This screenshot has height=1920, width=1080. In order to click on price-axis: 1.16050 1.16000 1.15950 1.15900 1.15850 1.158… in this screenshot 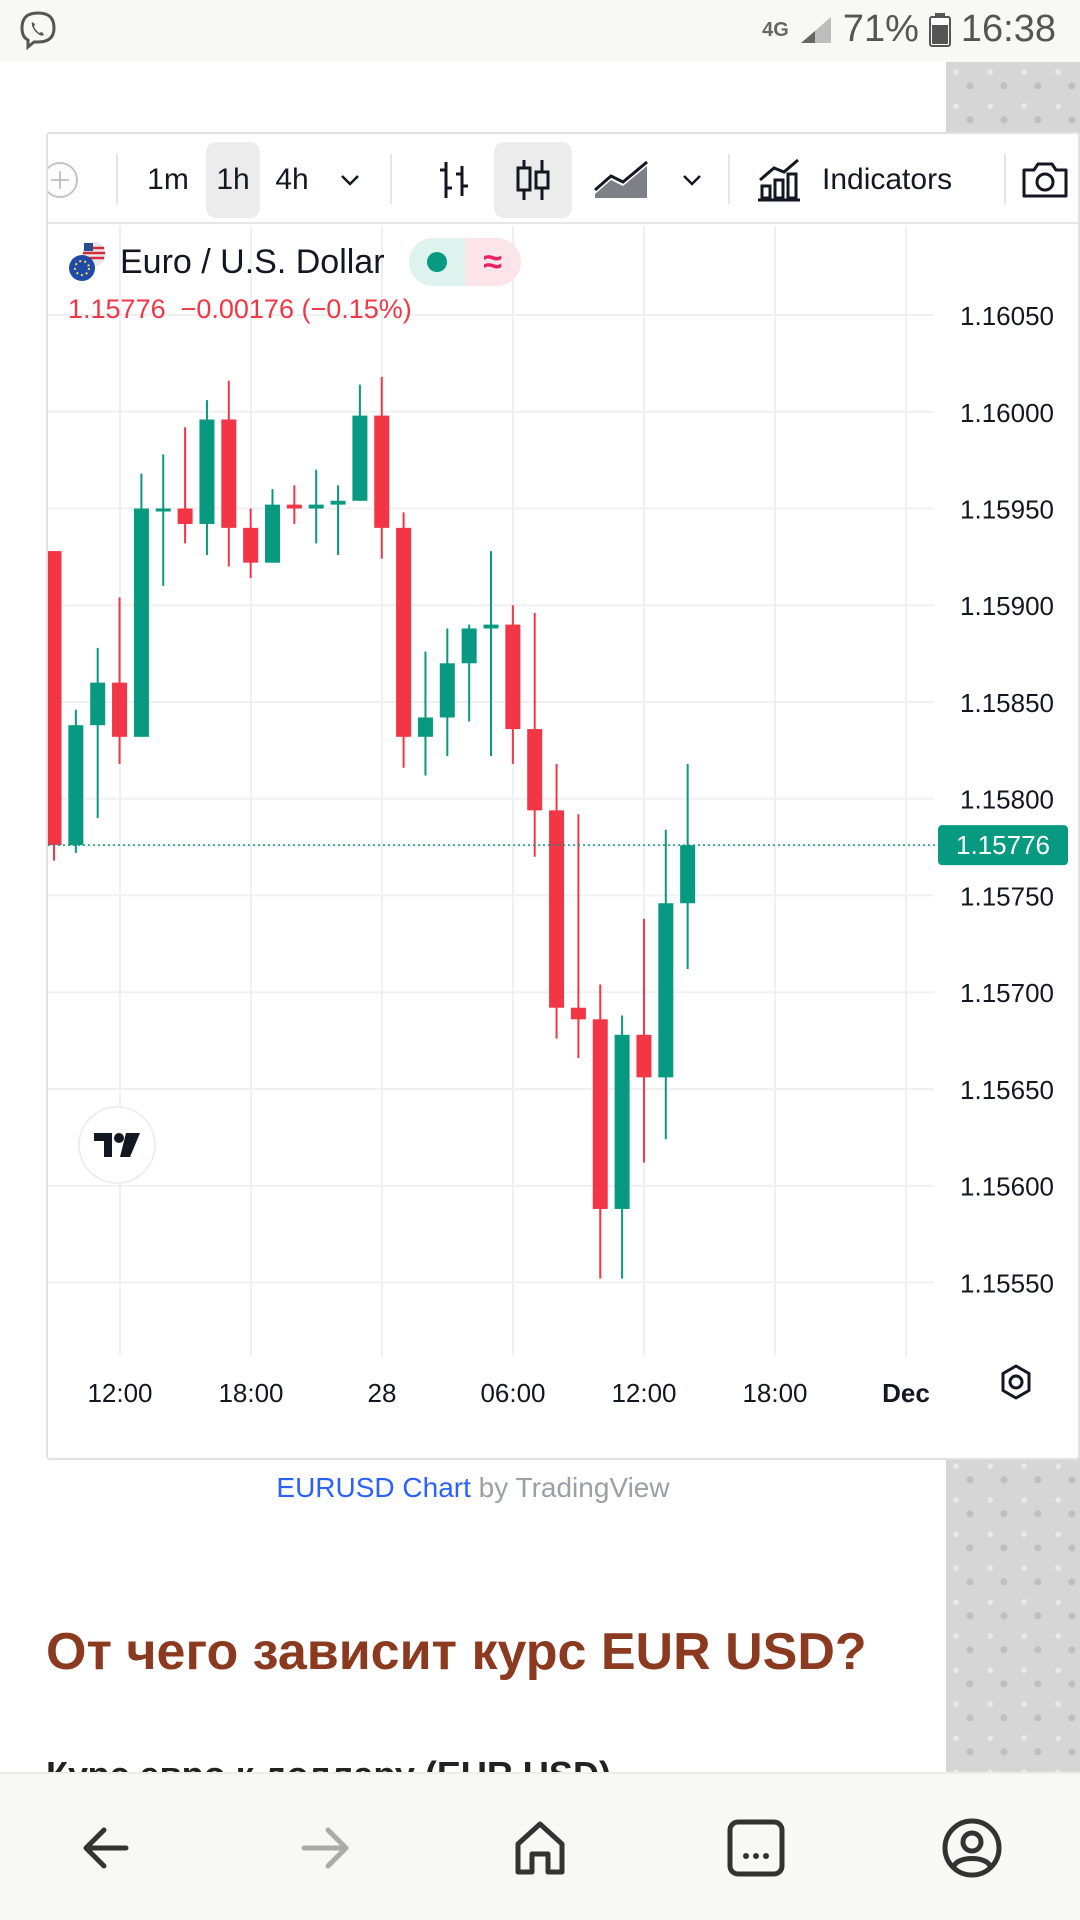, I will do `click(1007, 799)`.